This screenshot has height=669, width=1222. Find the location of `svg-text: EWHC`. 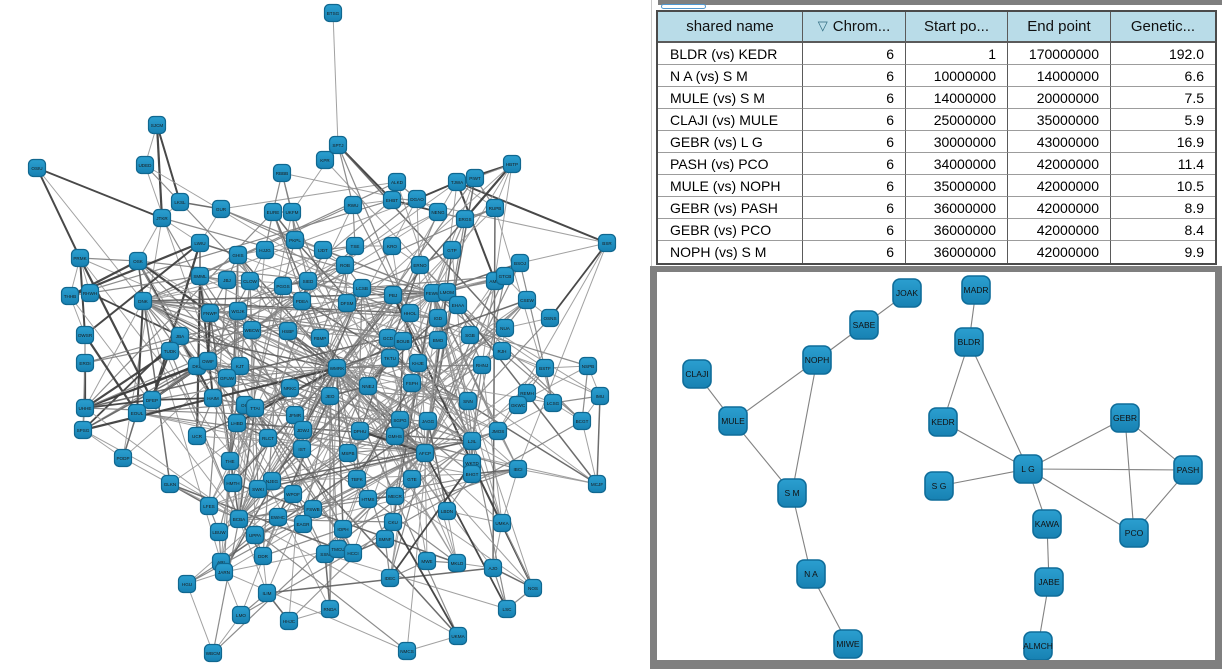

svg-text: EWHC is located at coordinates (278, 517).